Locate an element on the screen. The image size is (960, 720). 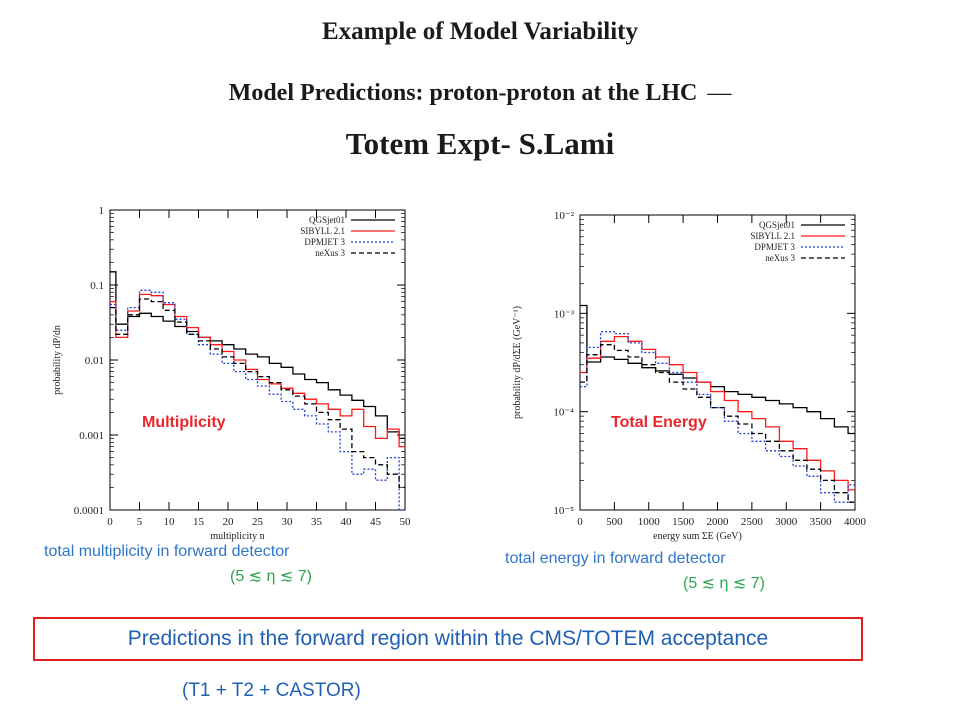
energy-series-2-line is located at coordinates (717, 413).